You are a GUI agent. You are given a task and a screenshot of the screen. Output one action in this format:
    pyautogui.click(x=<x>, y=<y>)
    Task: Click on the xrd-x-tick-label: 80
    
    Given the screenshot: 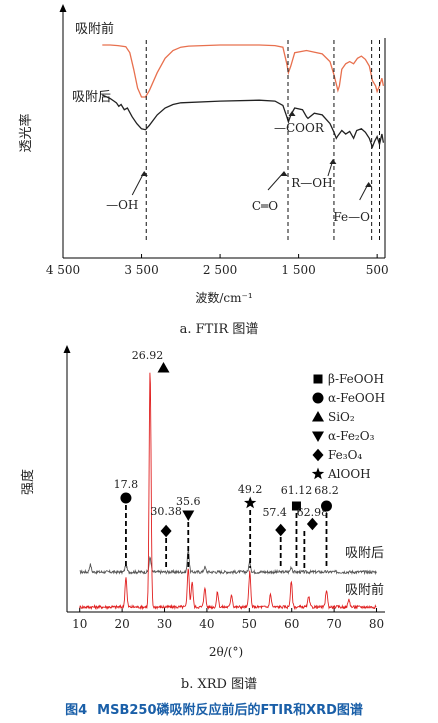 What is the action you would take?
    pyautogui.click(x=376, y=624)
    